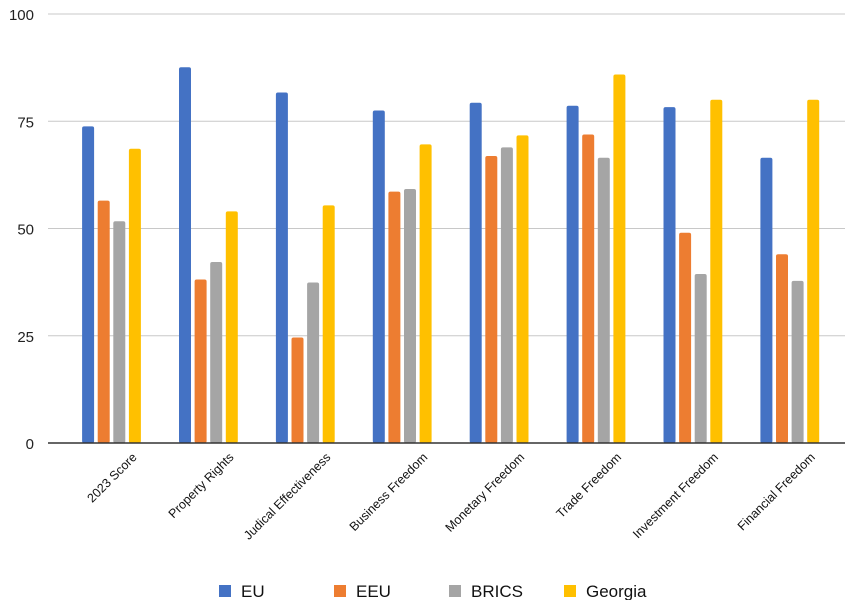 The height and width of the screenshot is (600, 845). I want to click on x-category-label: Financial Freedom, so click(776, 491).